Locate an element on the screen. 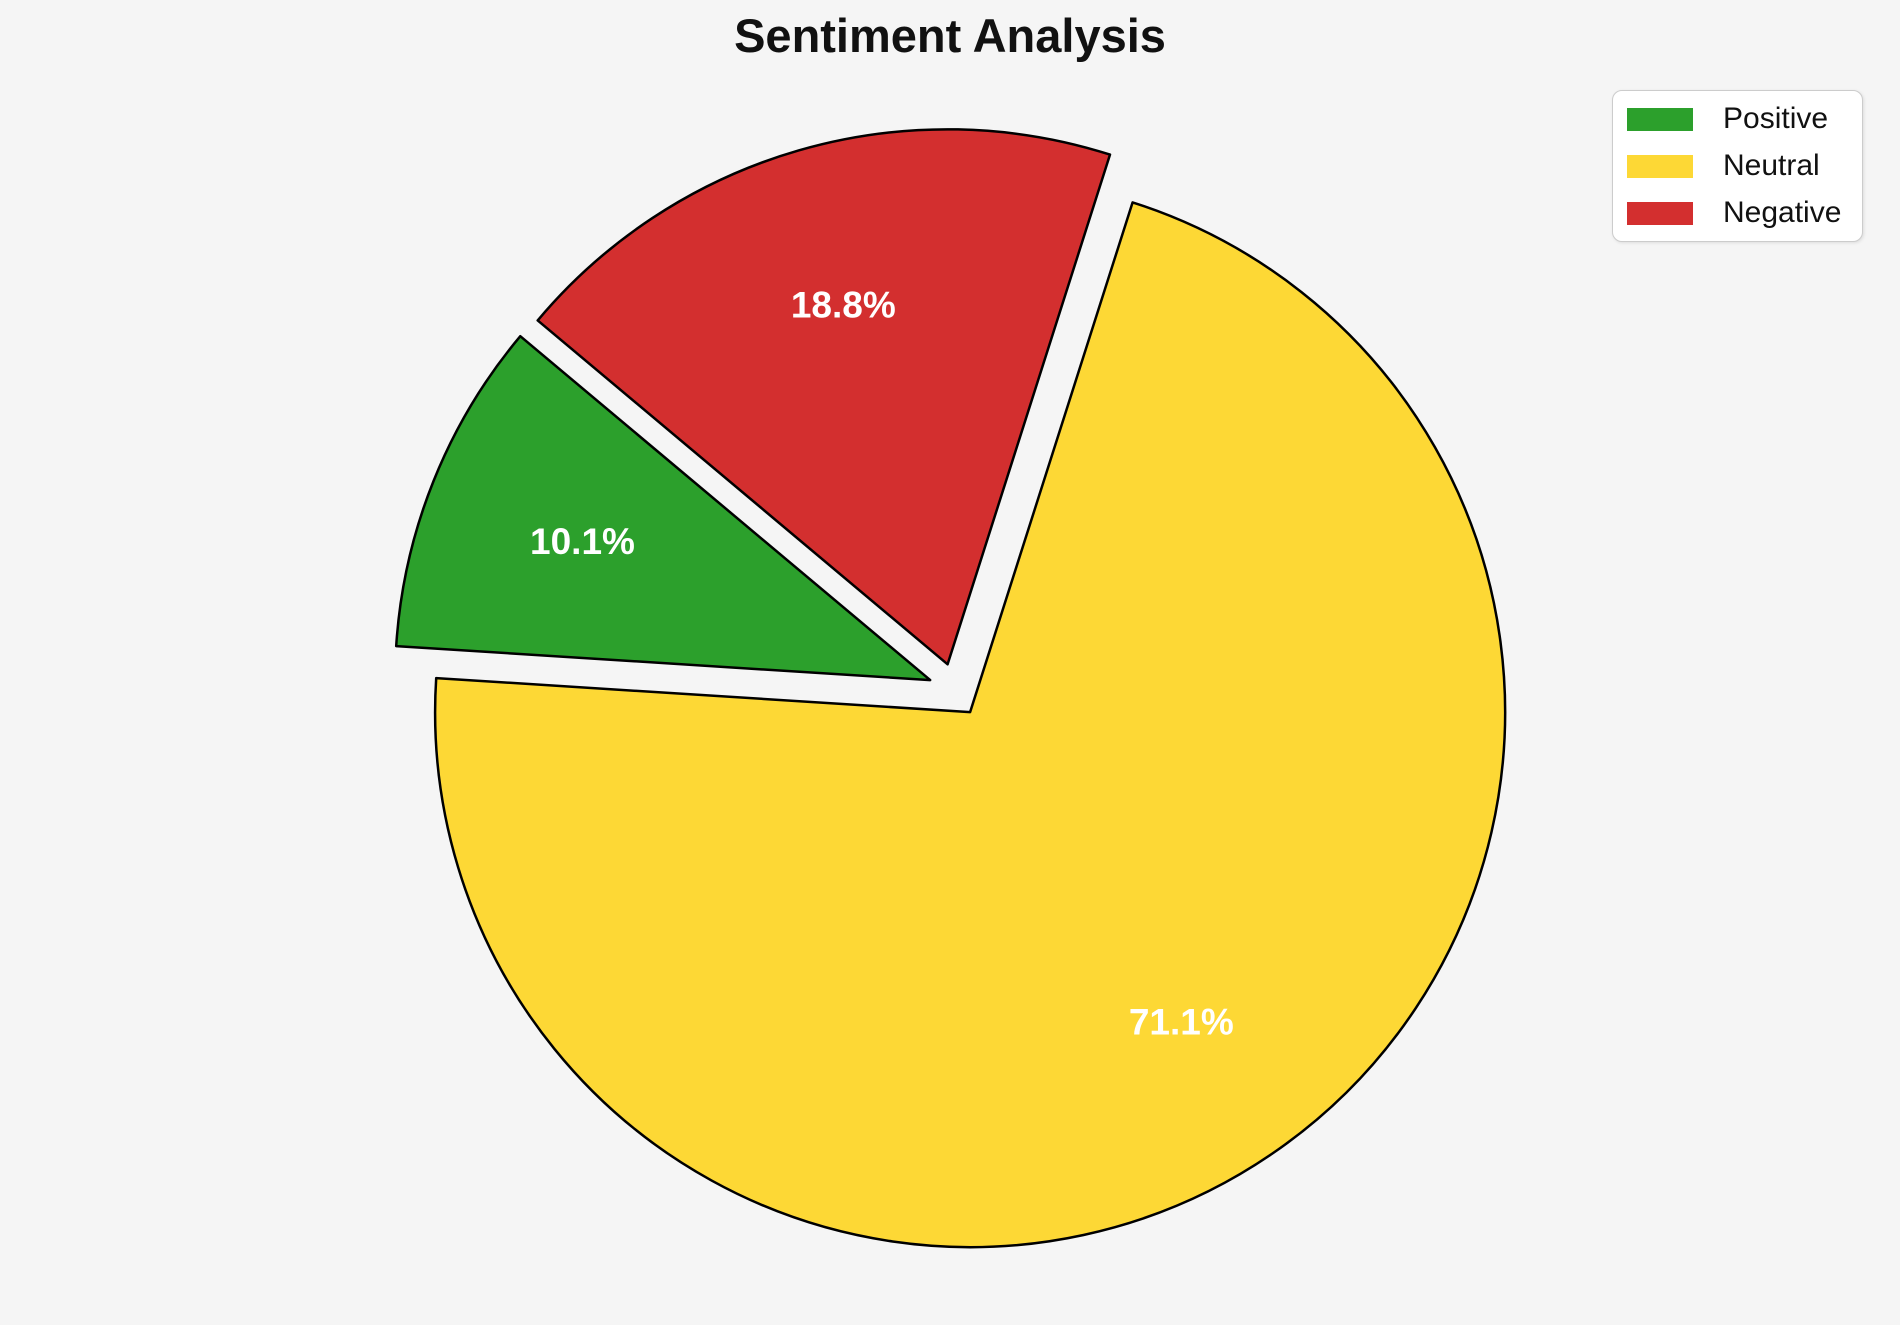 This screenshot has height=1325, width=1900. legend-label-neutral: Neutral is located at coordinates (1771, 165).